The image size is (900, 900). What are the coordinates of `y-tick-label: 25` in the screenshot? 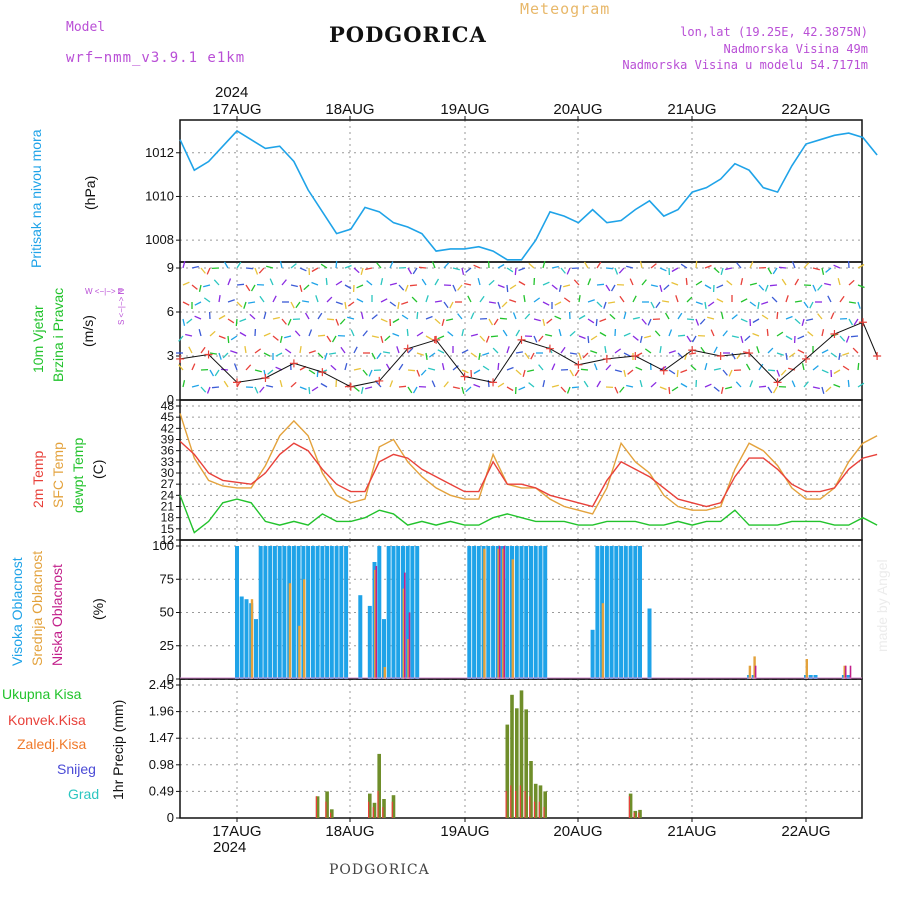 It's located at (167, 645).